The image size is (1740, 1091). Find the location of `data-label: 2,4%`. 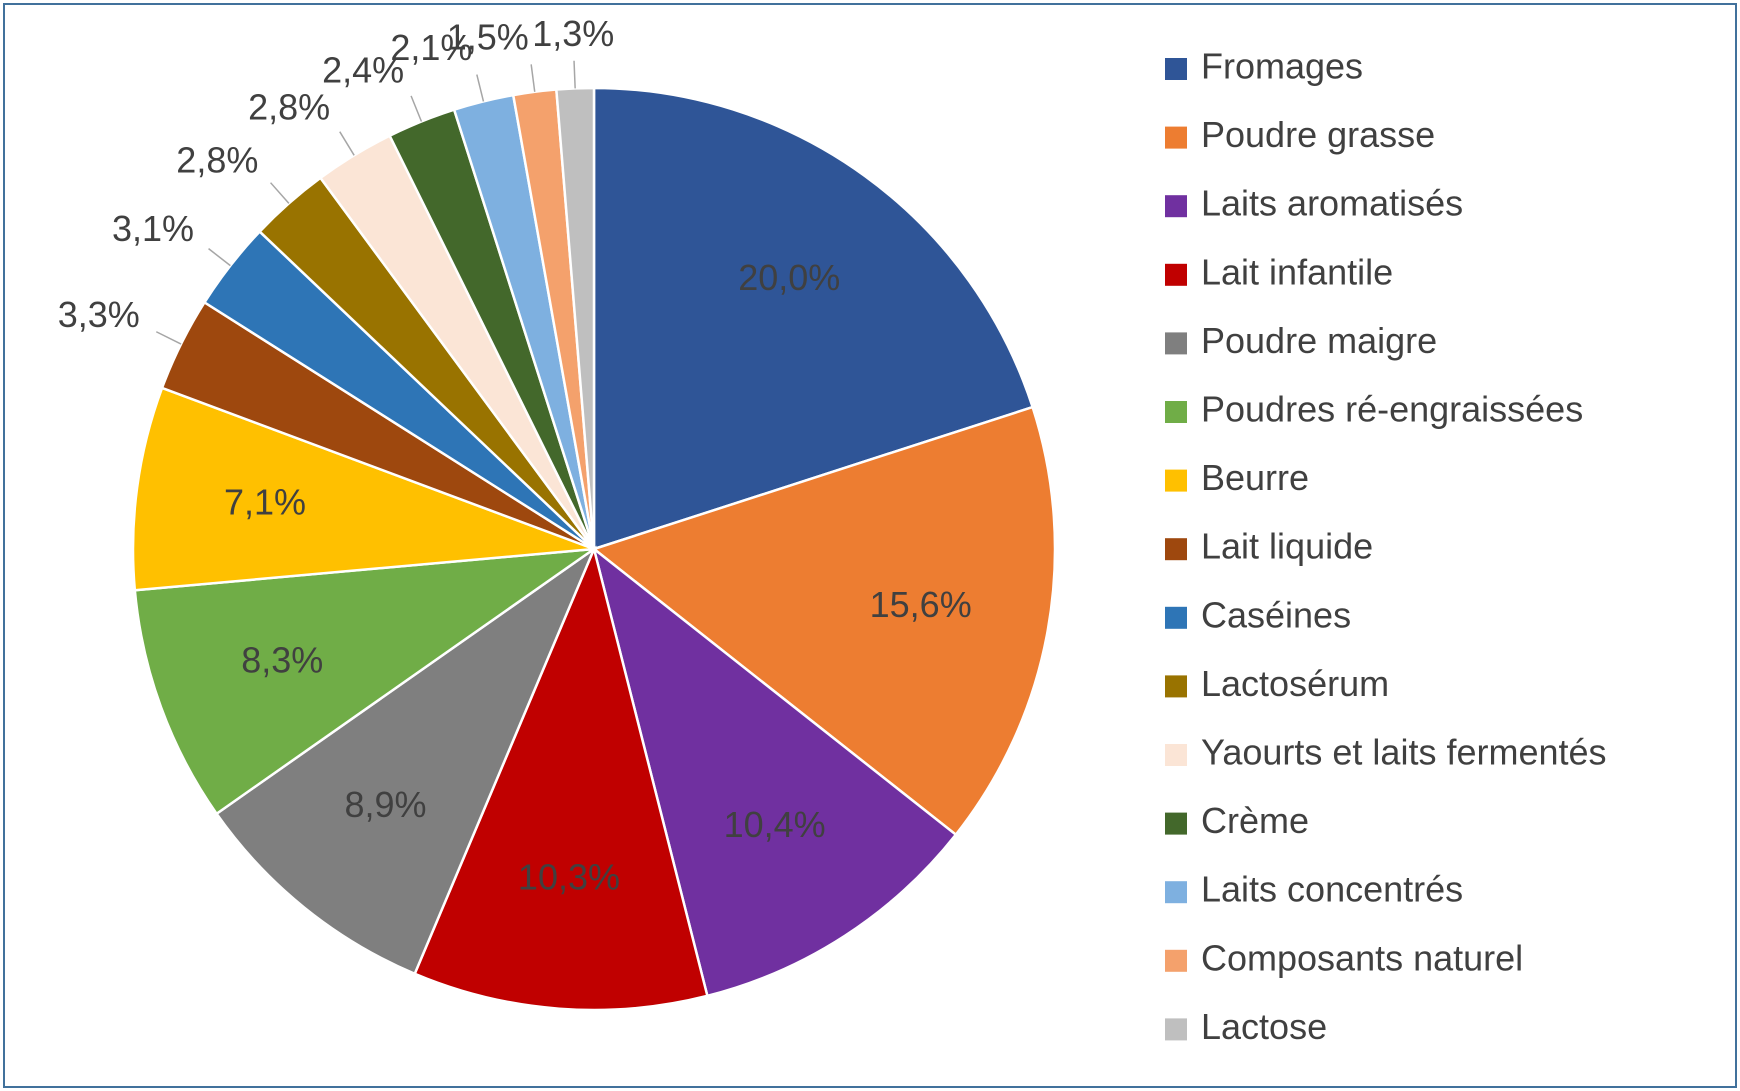

data-label: 2,4% is located at coordinates (363, 69).